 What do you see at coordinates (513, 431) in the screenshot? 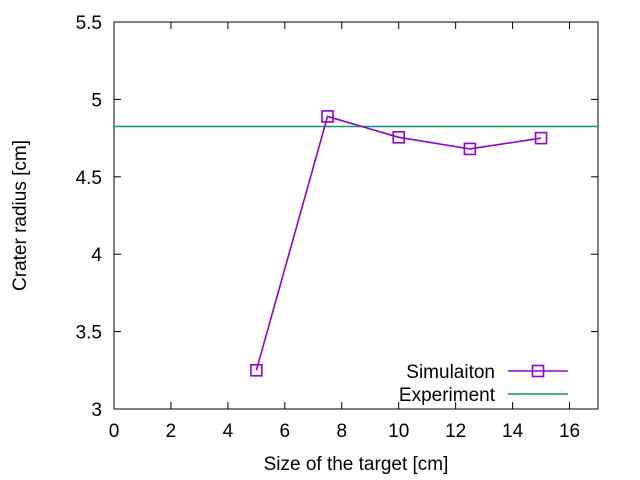
I see `x-tick-label: 14` at bounding box center [513, 431].